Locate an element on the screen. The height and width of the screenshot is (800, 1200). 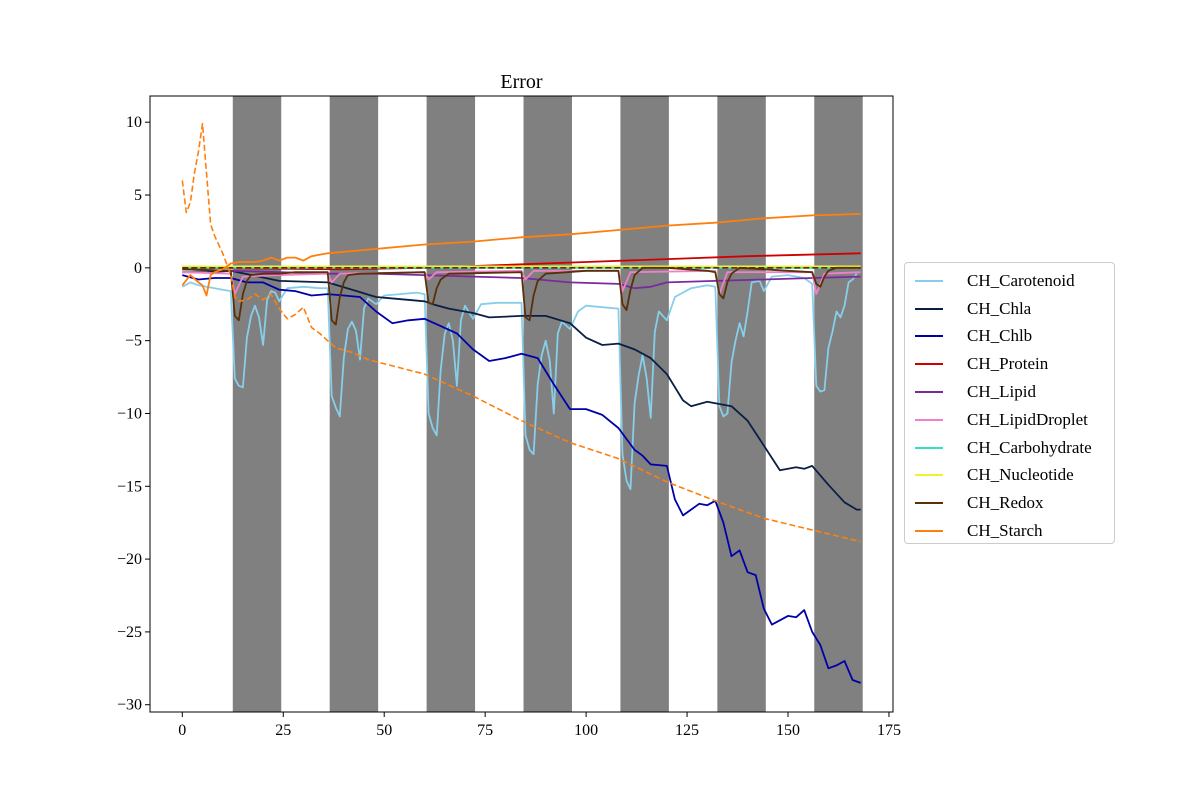
legend-item: CH_LipidDroplet is located at coordinates (1009, 420).